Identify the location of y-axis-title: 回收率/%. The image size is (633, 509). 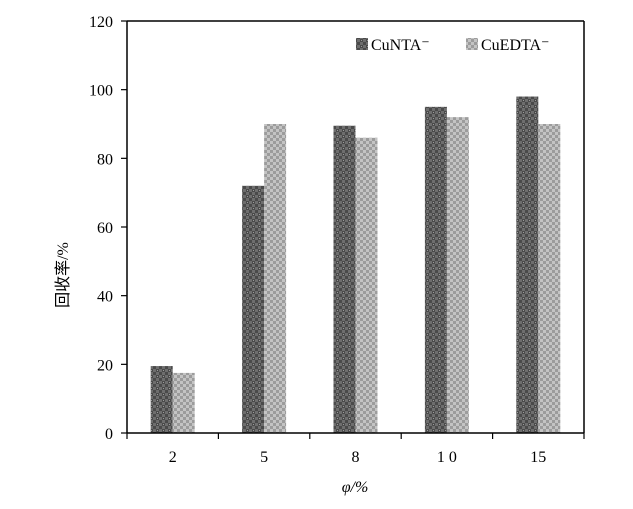
(63, 275).